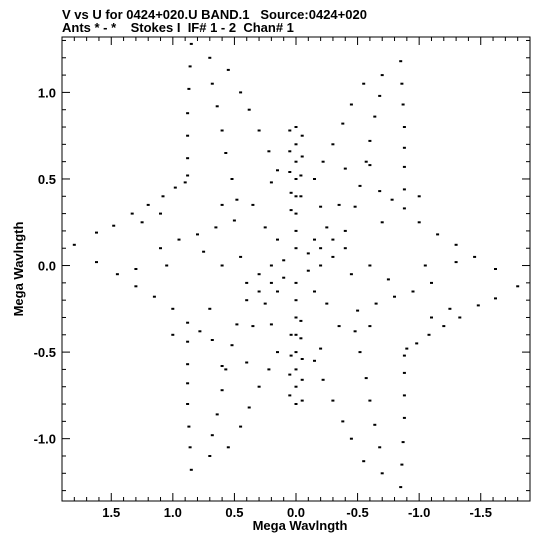  I want to click on y-tick-label: 0.5, so click(47, 179).